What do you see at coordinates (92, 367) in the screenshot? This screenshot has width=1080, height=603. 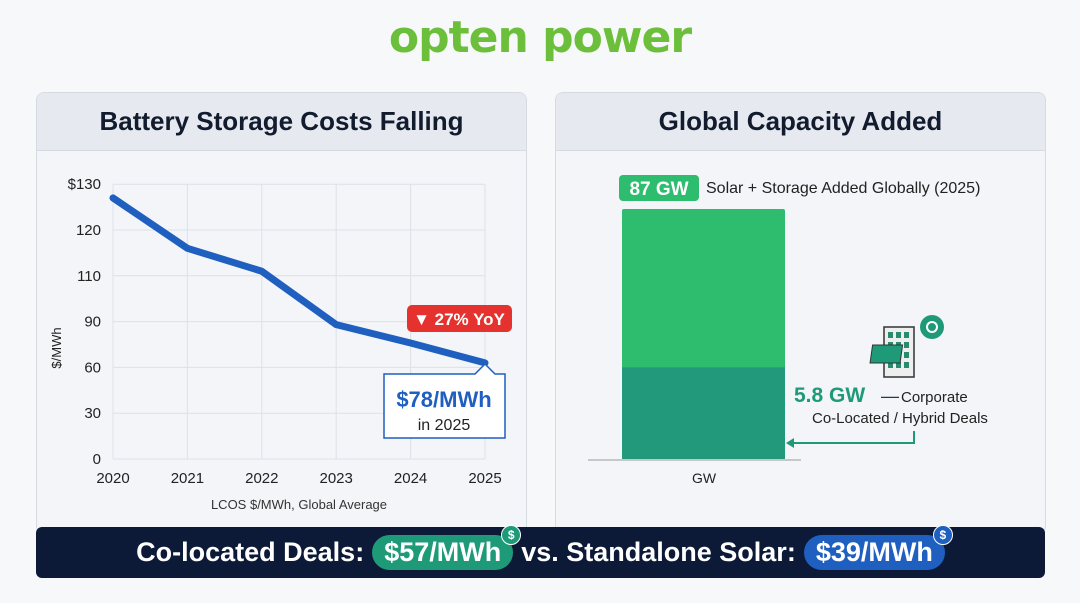 I see `y-tick-label: 60` at bounding box center [92, 367].